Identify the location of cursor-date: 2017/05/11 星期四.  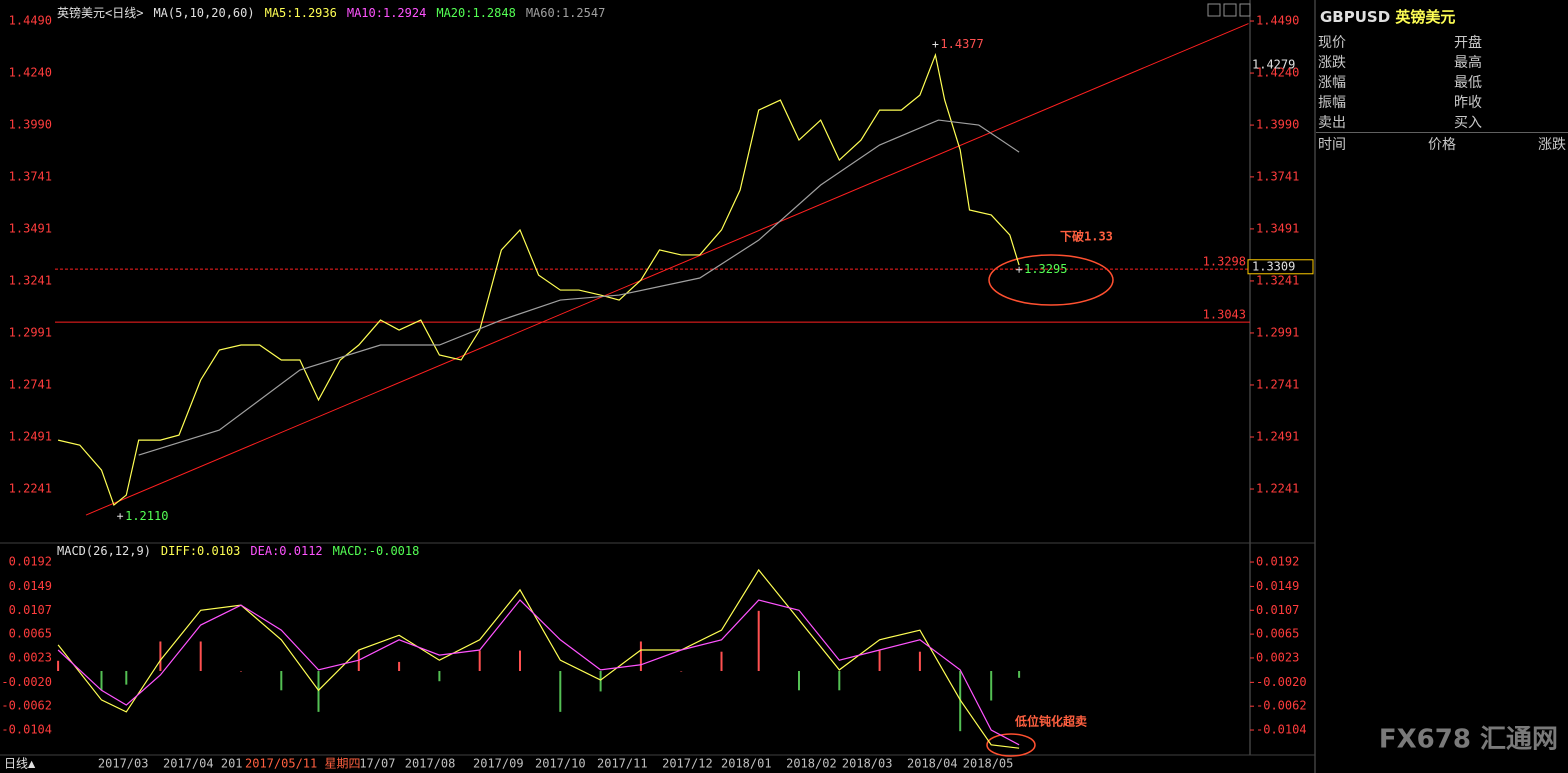
(302, 764).